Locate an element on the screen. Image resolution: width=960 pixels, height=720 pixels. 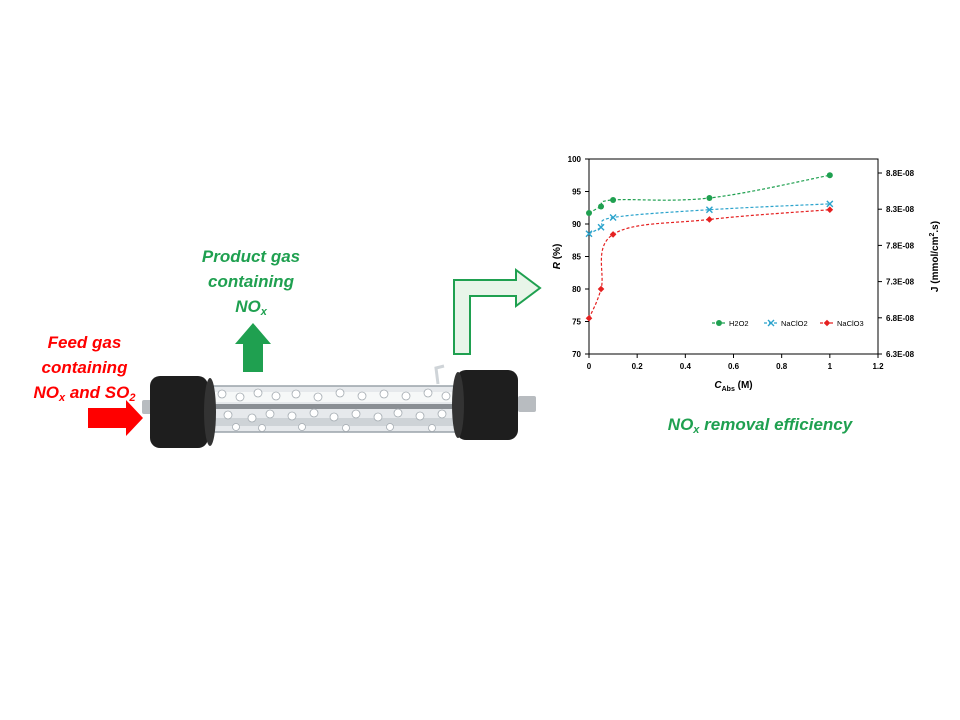
legend-label-naclo3: NaClO3 is located at coordinates (850, 323).